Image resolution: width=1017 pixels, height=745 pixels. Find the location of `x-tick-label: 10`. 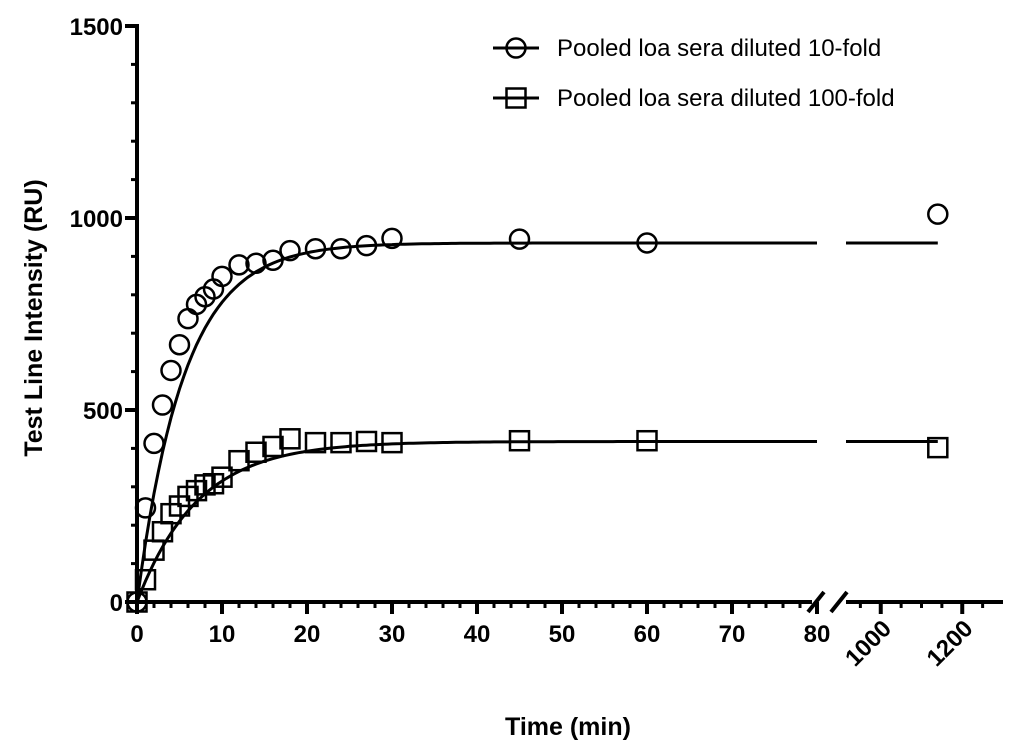

x-tick-label: 10 is located at coordinates (222, 634).